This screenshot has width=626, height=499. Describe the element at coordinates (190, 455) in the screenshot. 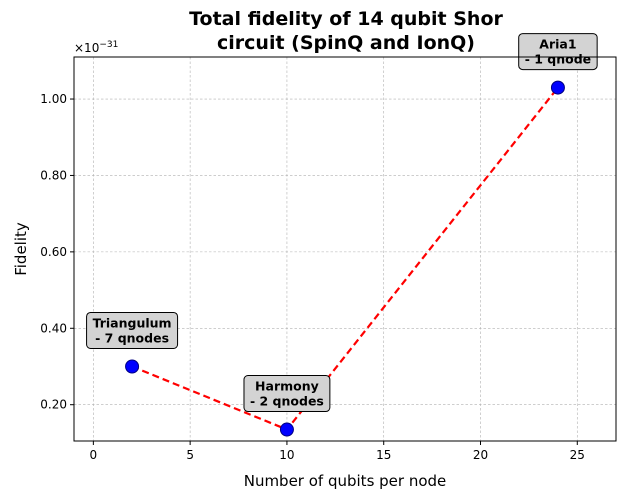

I see `x-tick-label: 5` at that location.